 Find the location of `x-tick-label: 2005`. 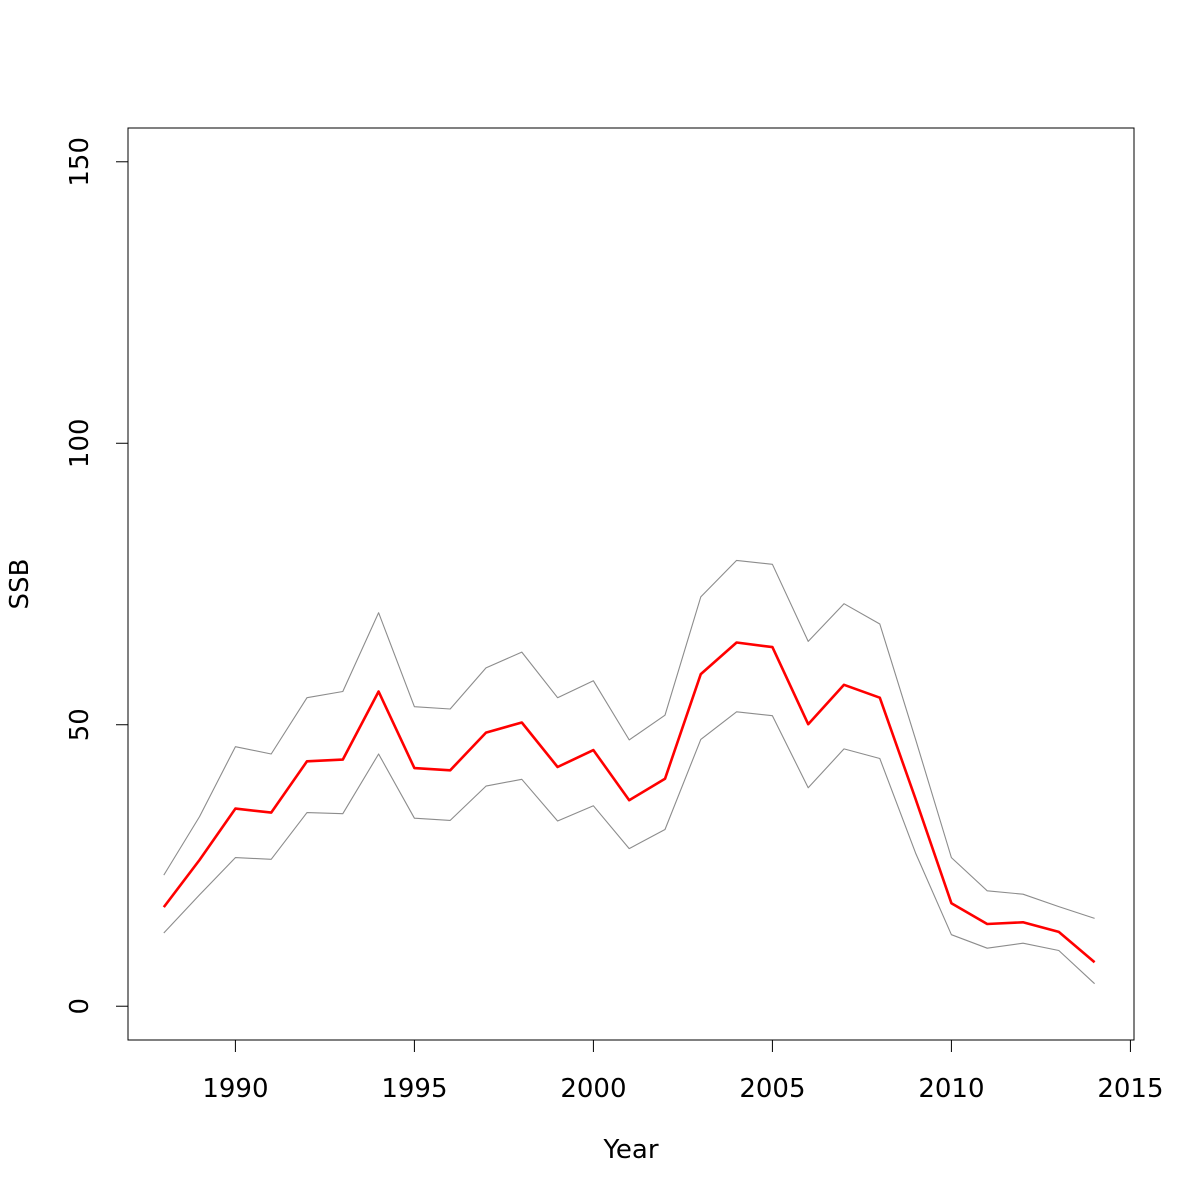

x-tick-label: 2005 is located at coordinates (772, 1089).